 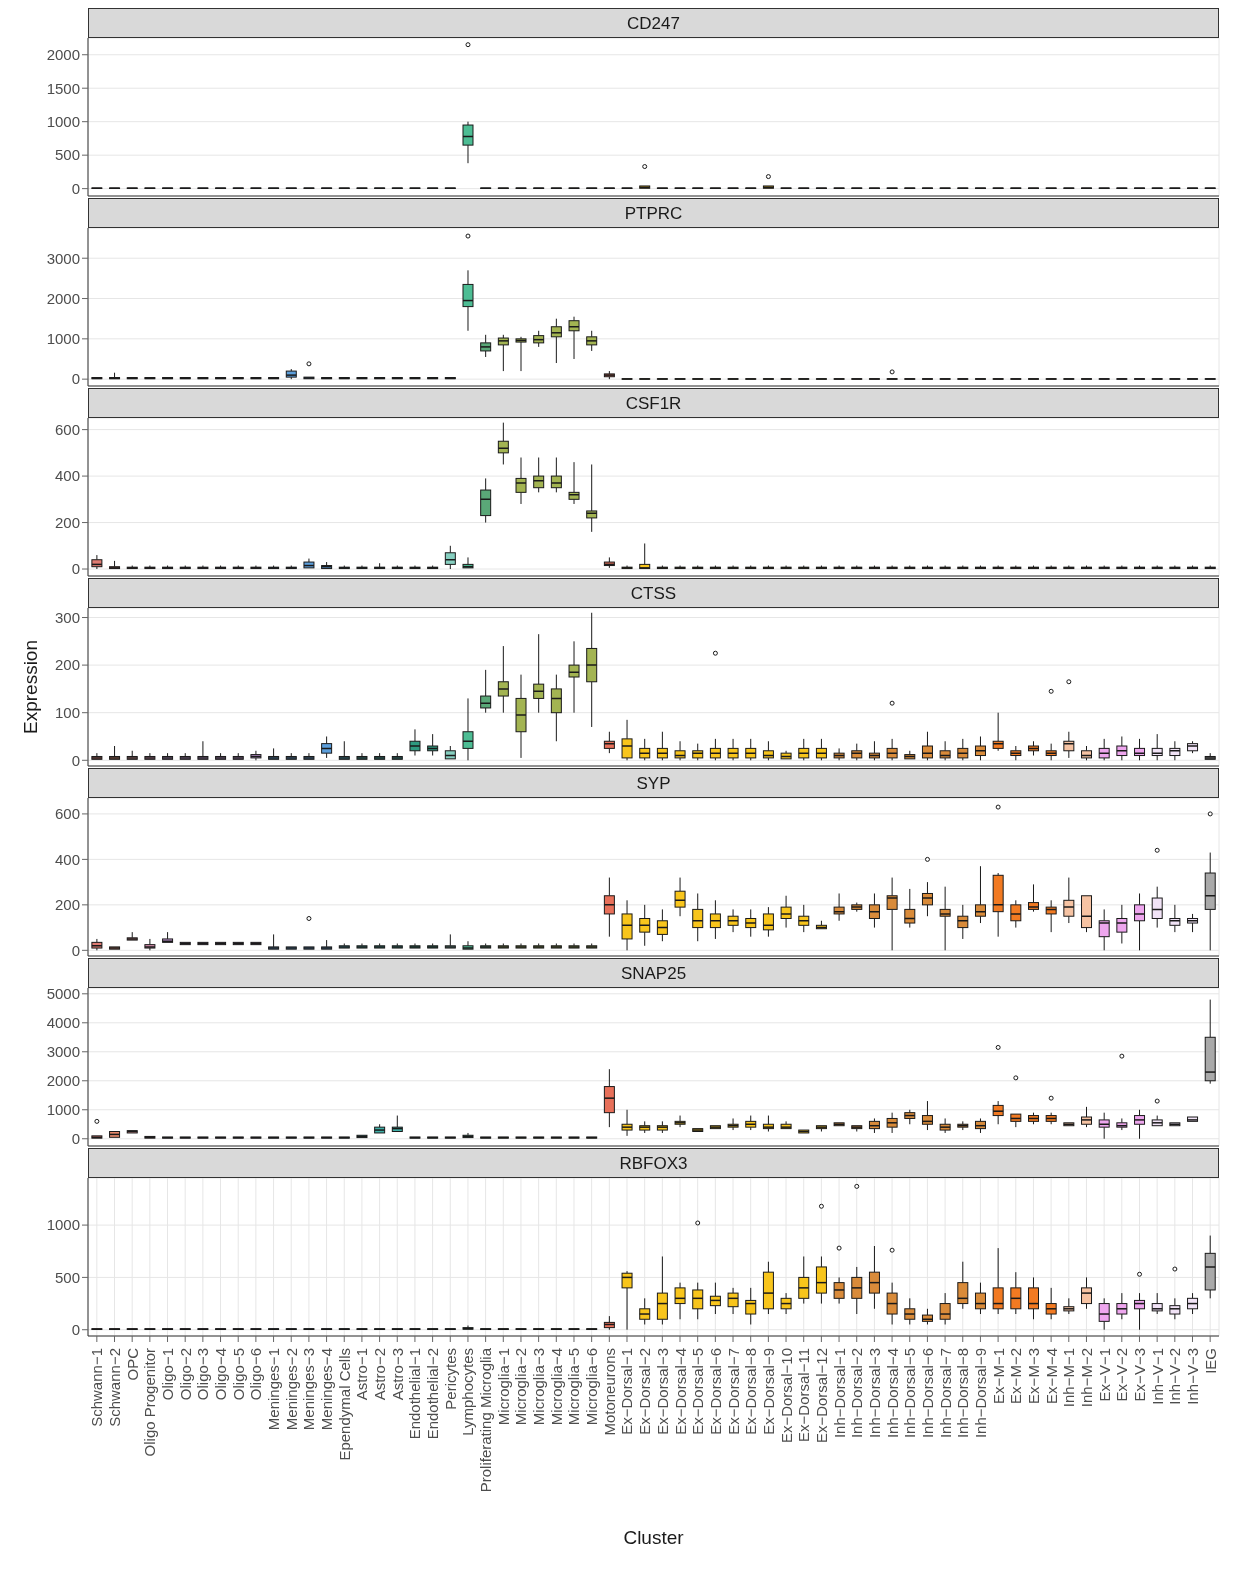 I want to click on x-tick-label: Astro−3, so click(x=397, y=1374).